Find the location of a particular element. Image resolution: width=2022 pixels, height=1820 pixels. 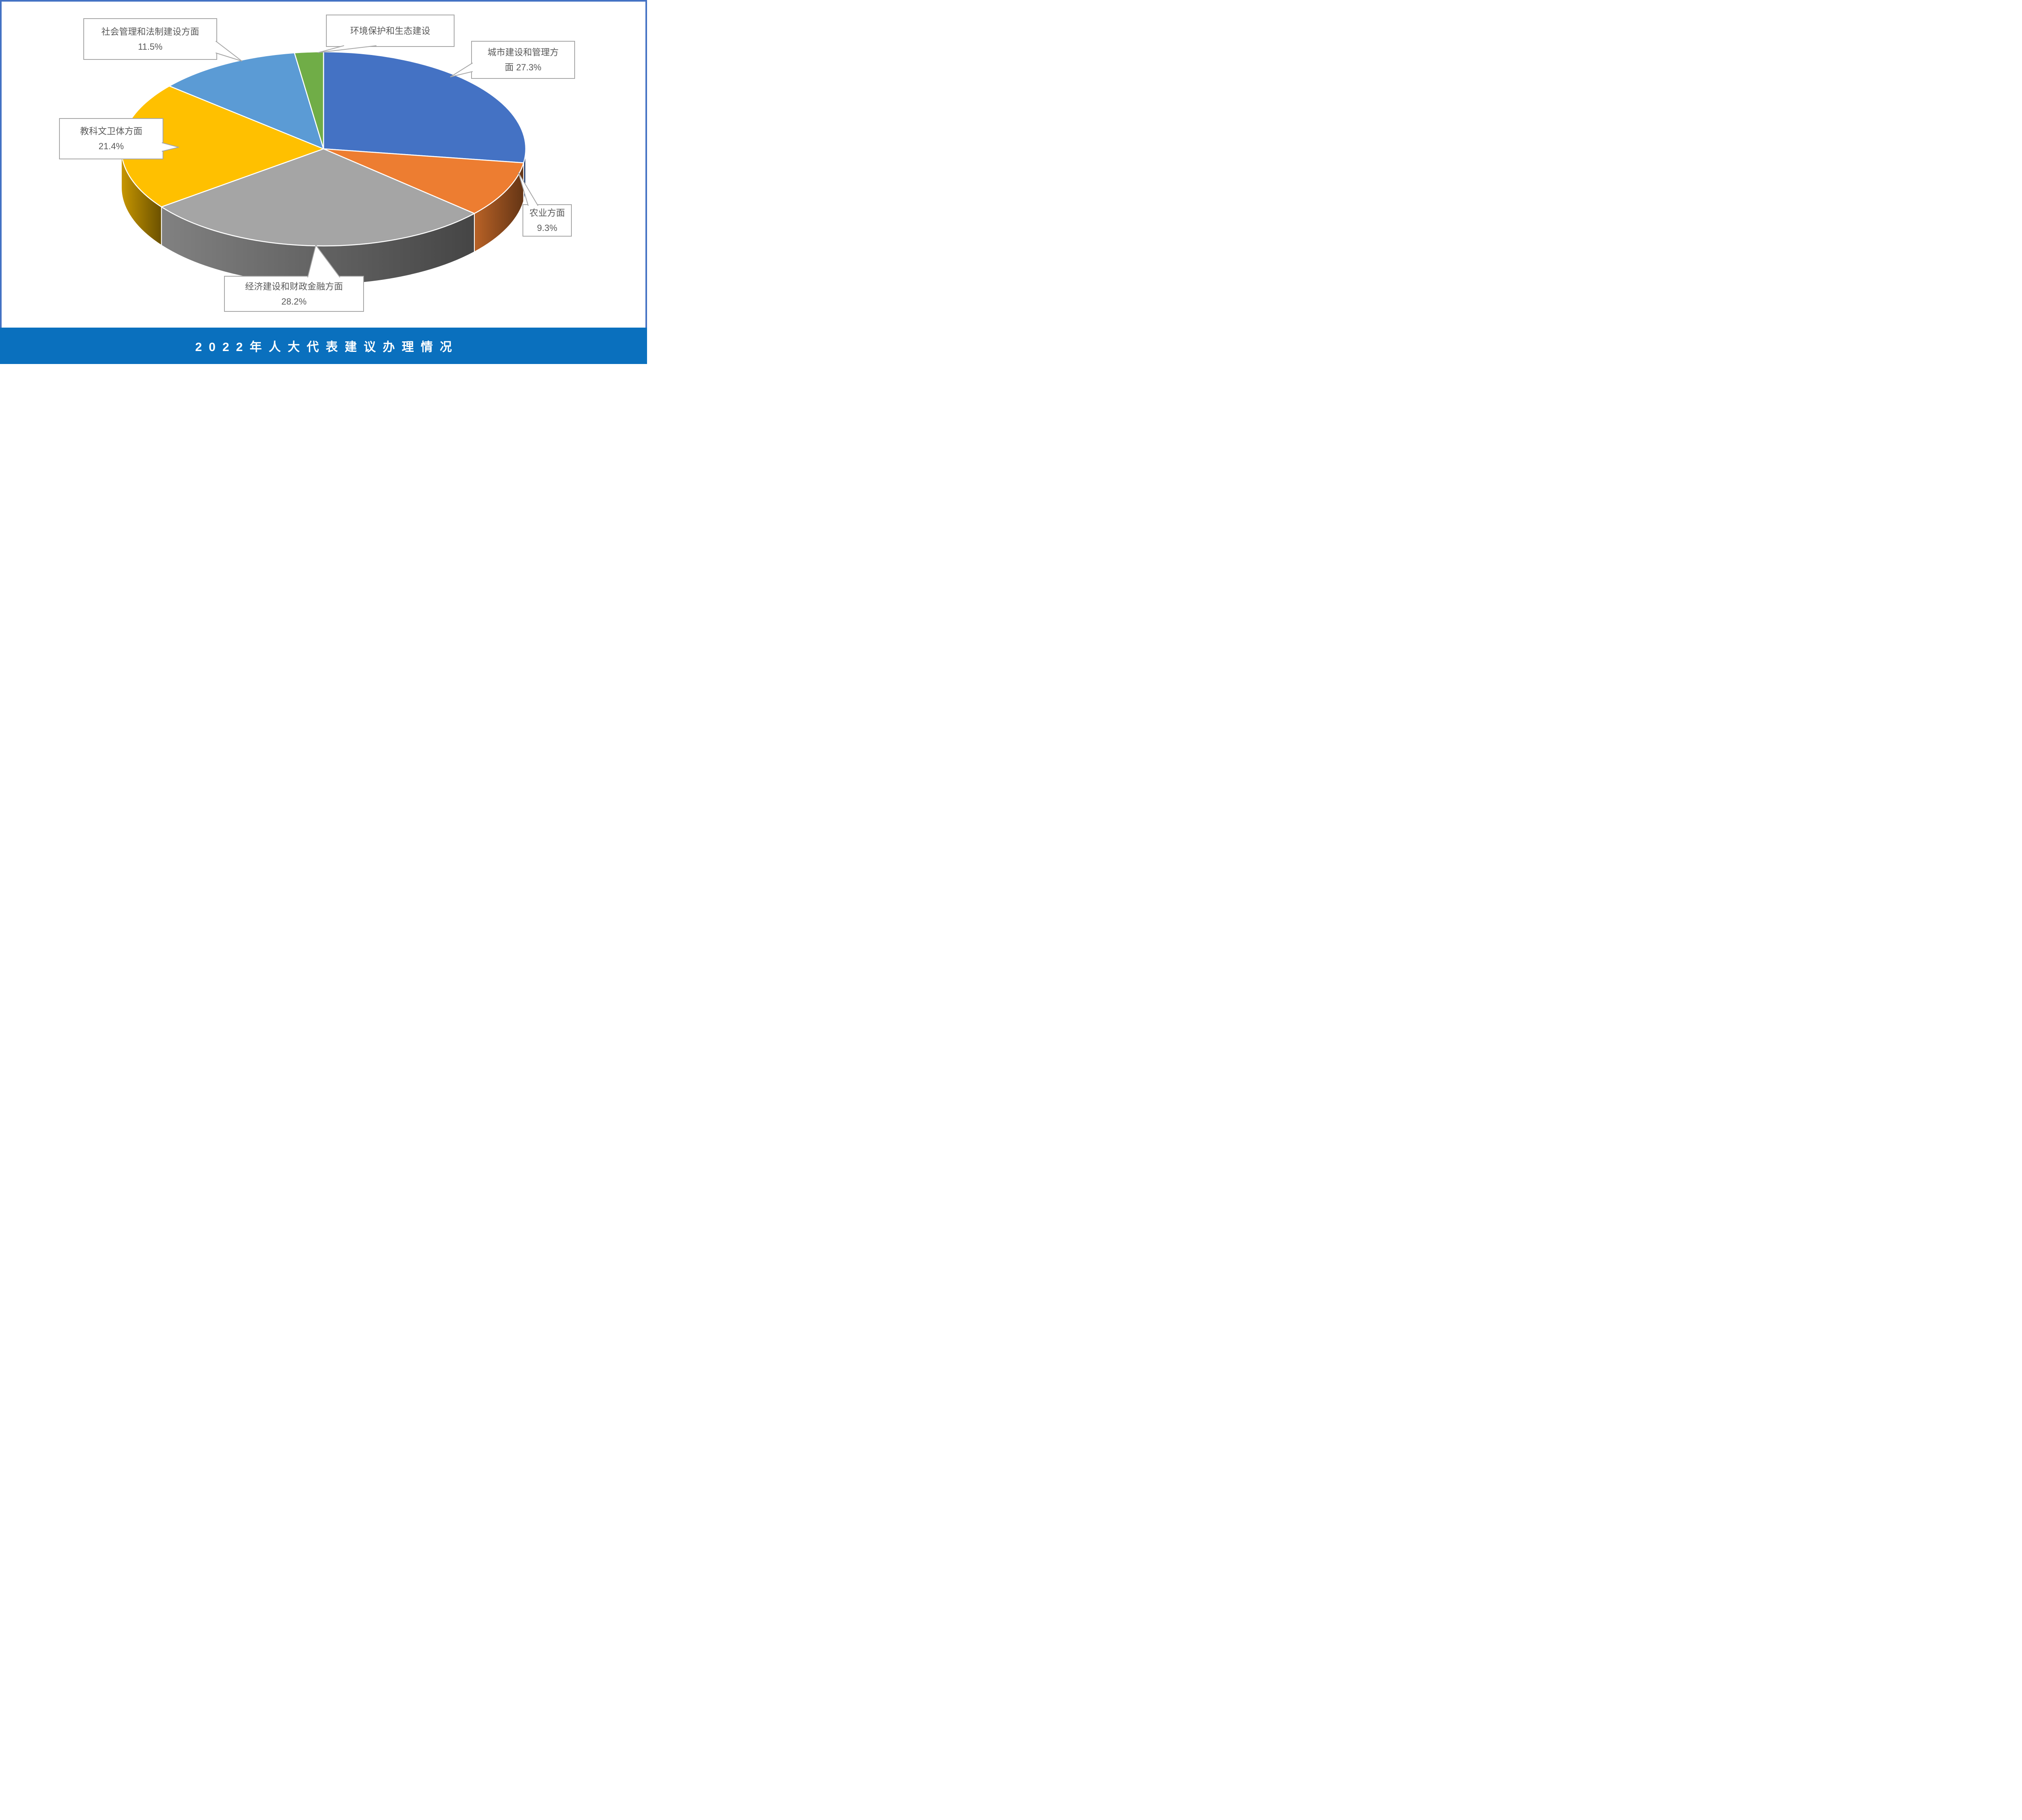

callout-urban-construction: 城市建设和管理方 面 27.3% is located at coordinates (523, 59).